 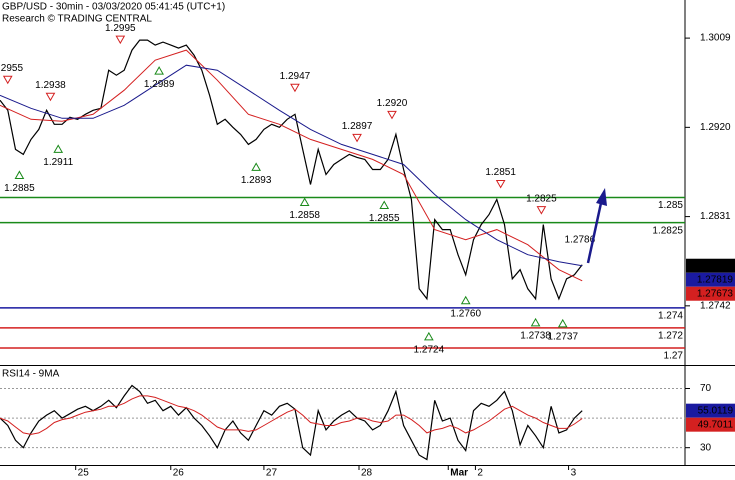 What do you see at coordinates (19, 188) in the screenshot?
I see `low-label: 1.2885` at bounding box center [19, 188].